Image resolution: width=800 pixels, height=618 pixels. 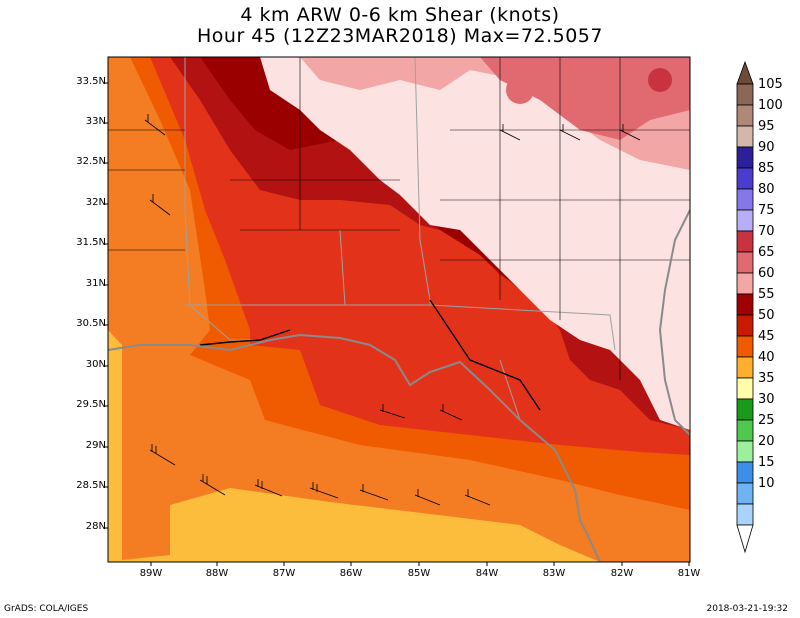 What do you see at coordinates (766, 147) in the screenshot?
I see `colorbar-label: 90` at bounding box center [766, 147].